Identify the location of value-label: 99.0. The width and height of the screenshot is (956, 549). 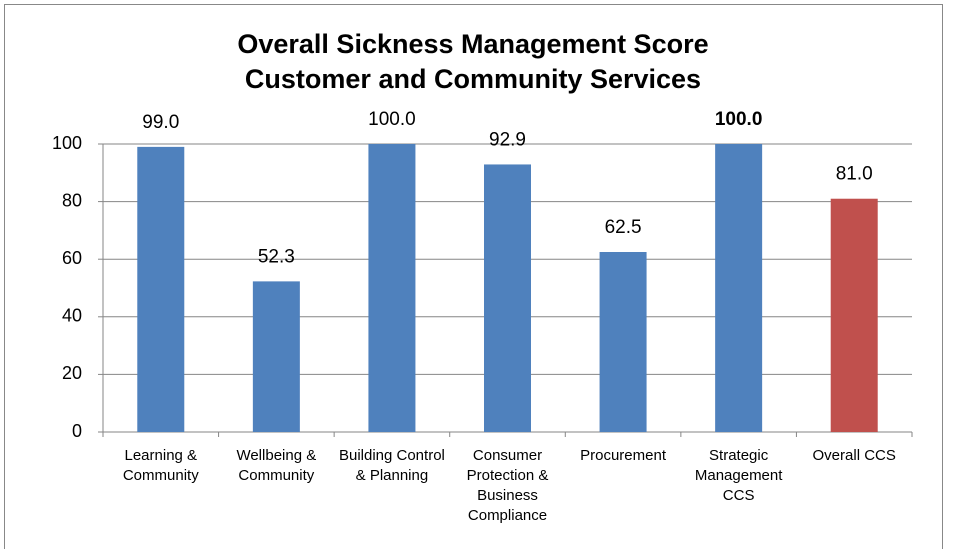
(160, 122).